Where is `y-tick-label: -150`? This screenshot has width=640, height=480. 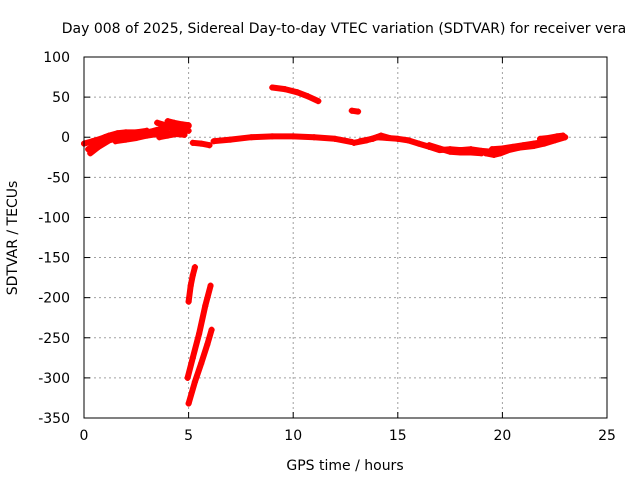
y-tick-label: -150 is located at coordinates (54, 259).